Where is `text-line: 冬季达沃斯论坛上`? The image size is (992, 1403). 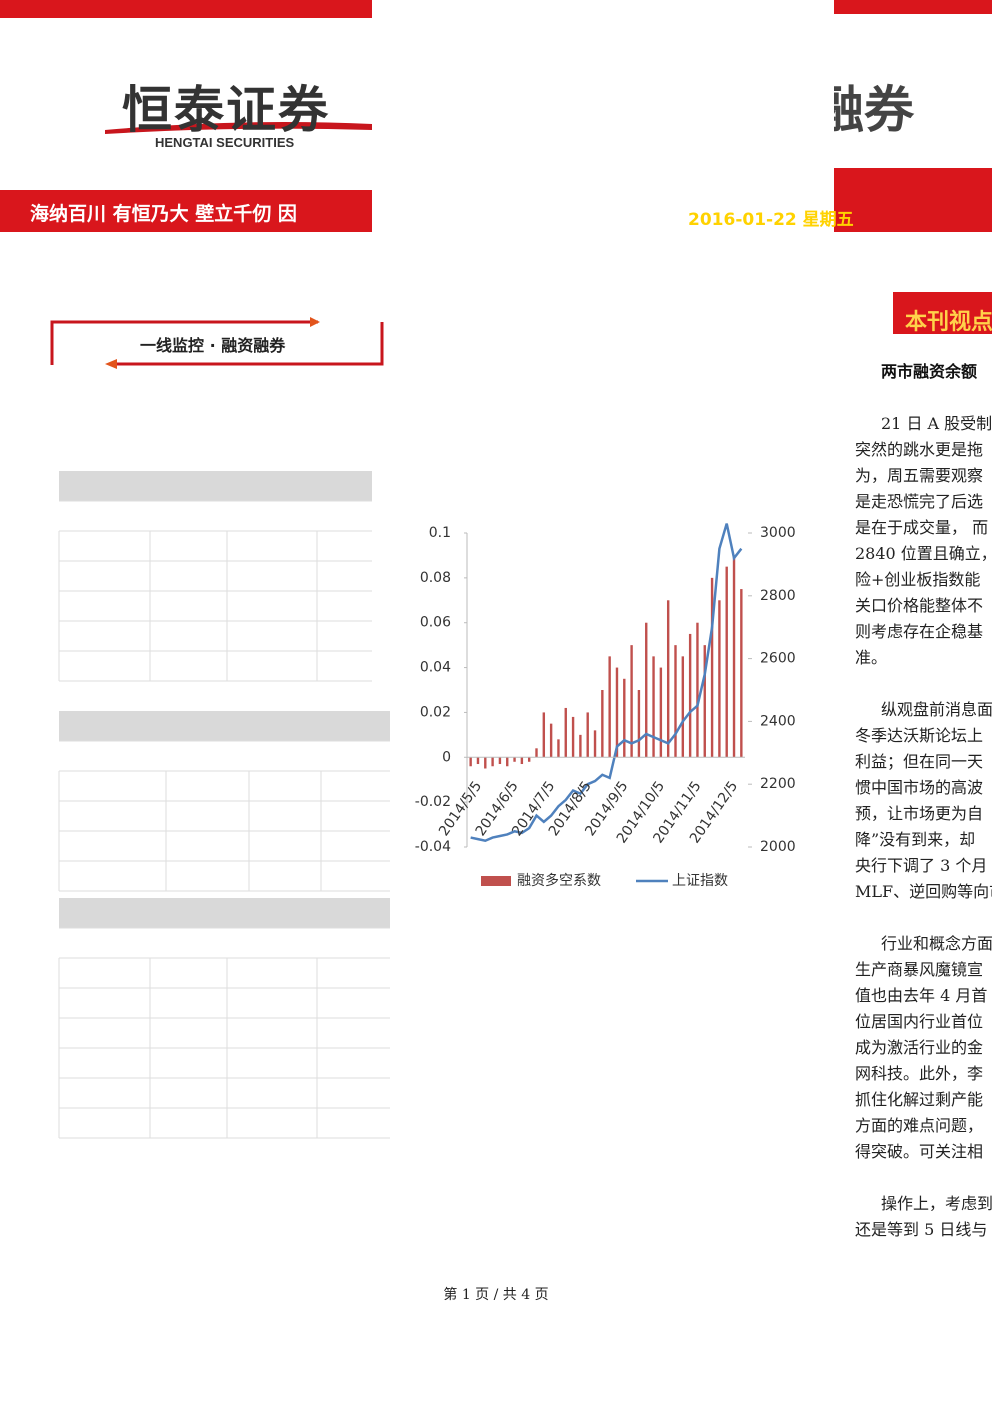
text-line: 冬季达沃斯论坛上 is located at coordinates (919, 735).